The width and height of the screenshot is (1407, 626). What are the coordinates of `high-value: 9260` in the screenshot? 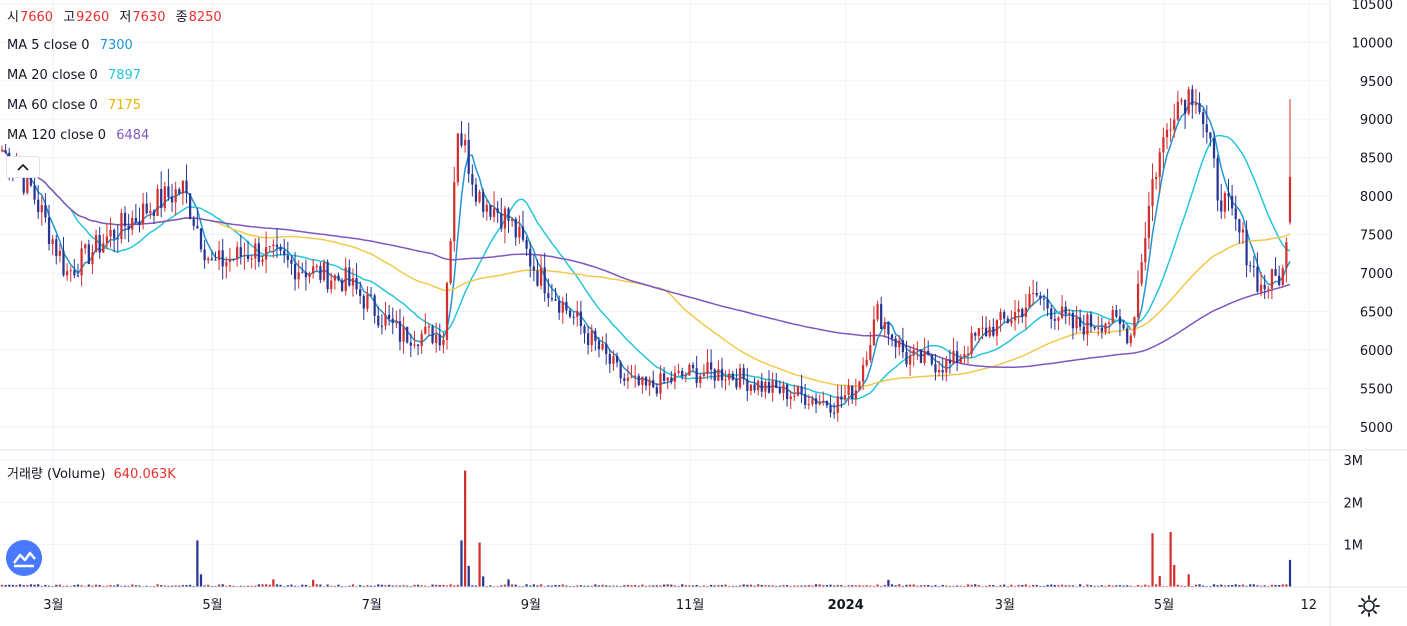 It's located at (93, 17).